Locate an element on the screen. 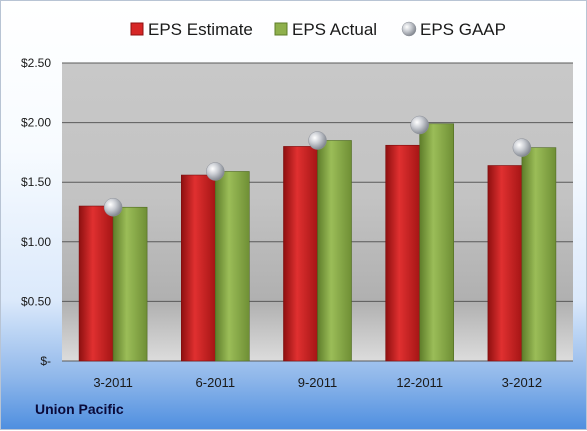 The width and height of the screenshot is (587, 431). x-axis-categories: 3-2011 6-2011 9-2011 12-2011 3-2012 is located at coordinates (317, 382).